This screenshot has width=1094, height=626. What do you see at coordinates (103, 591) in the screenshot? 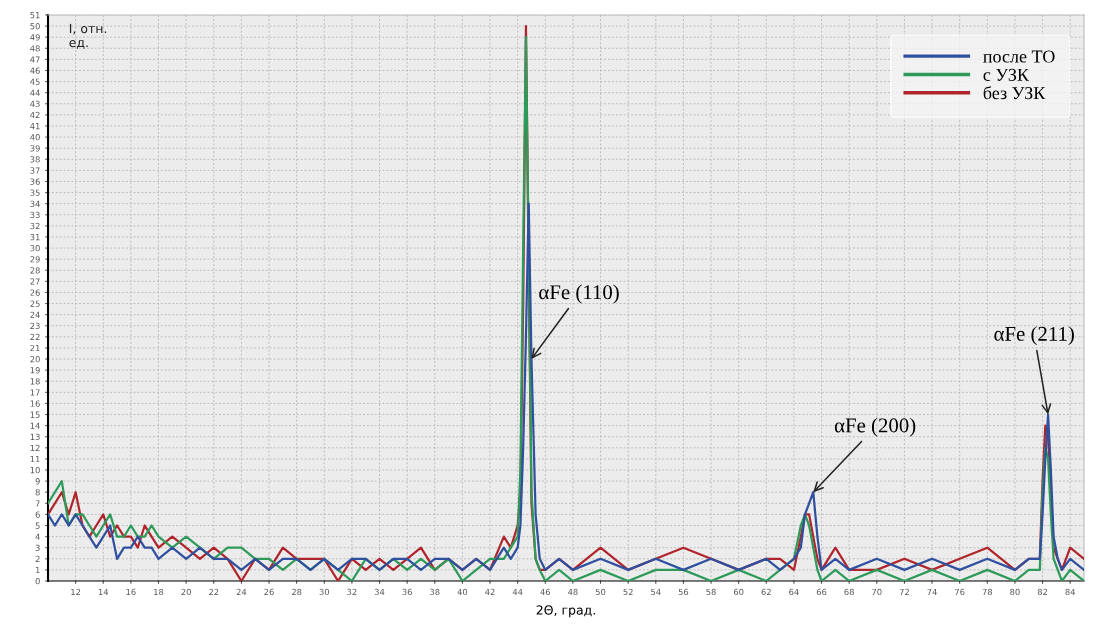
I see `x-tick-label: 14` at bounding box center [103, 591].